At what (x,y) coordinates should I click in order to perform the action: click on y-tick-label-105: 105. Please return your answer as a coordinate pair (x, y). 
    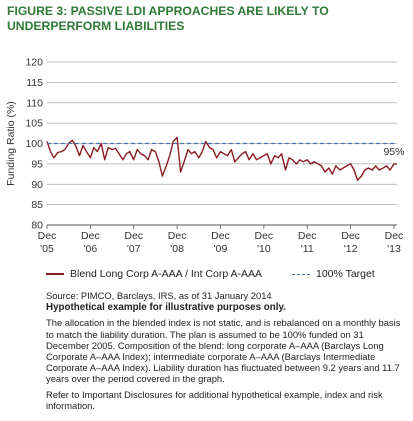
    Looking at the image, I should click on (34, 124).